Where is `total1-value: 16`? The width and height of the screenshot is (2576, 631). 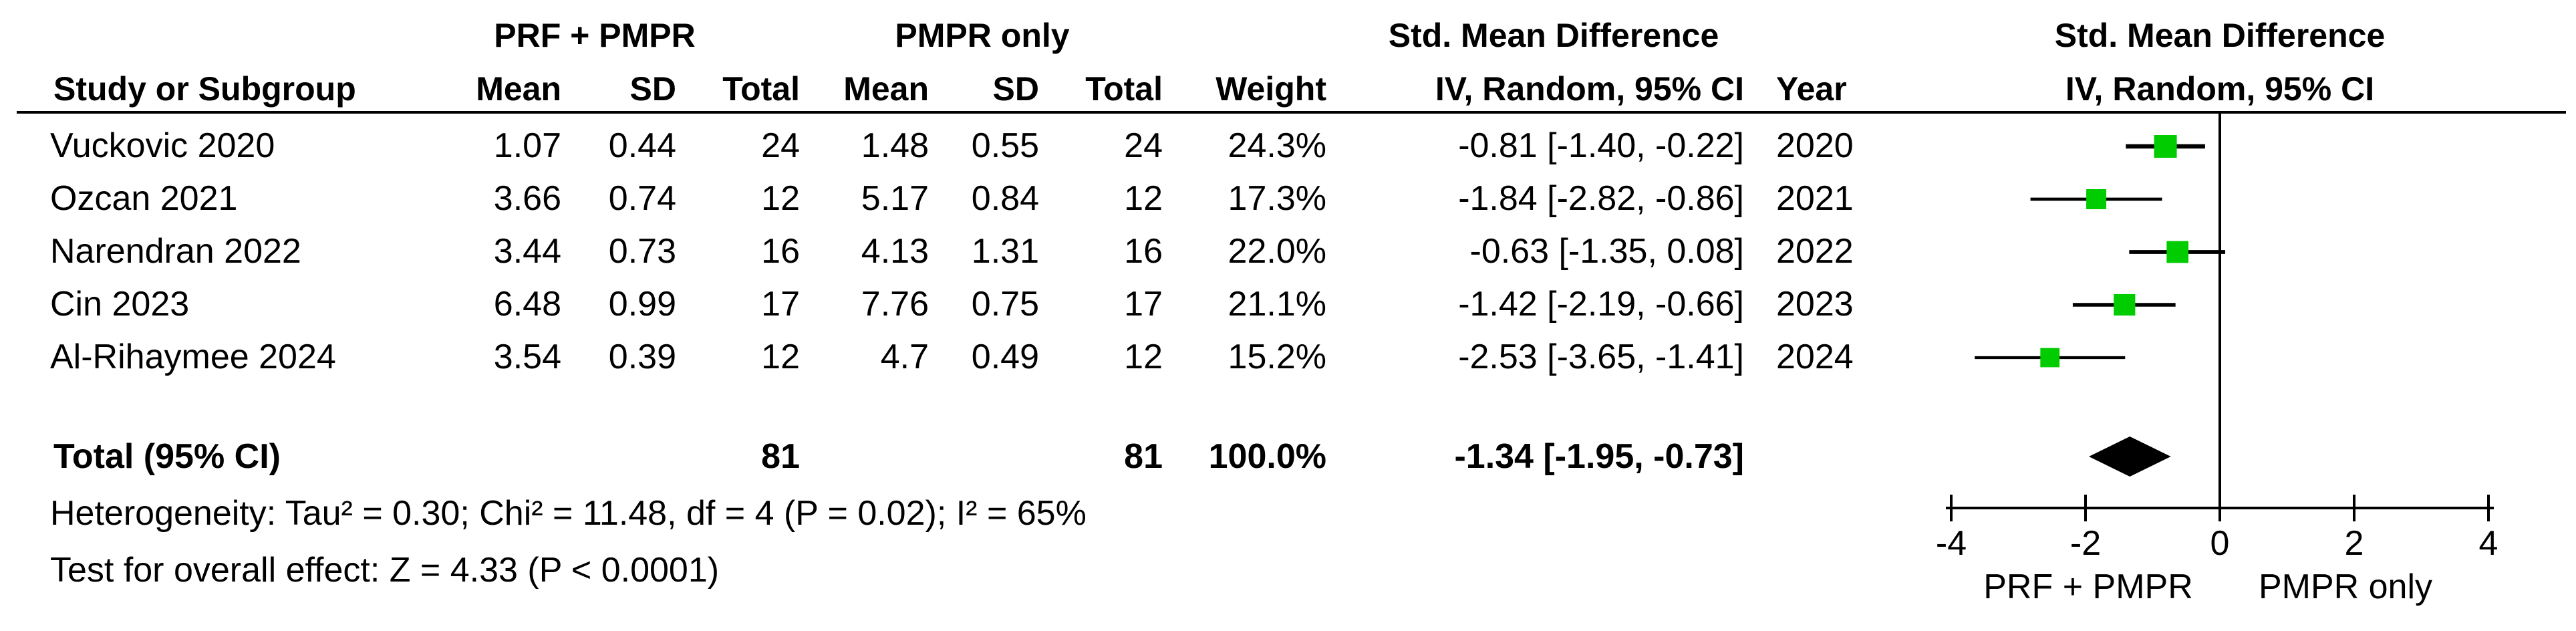 total1-value: 16 is located at coordinates (780, 252).